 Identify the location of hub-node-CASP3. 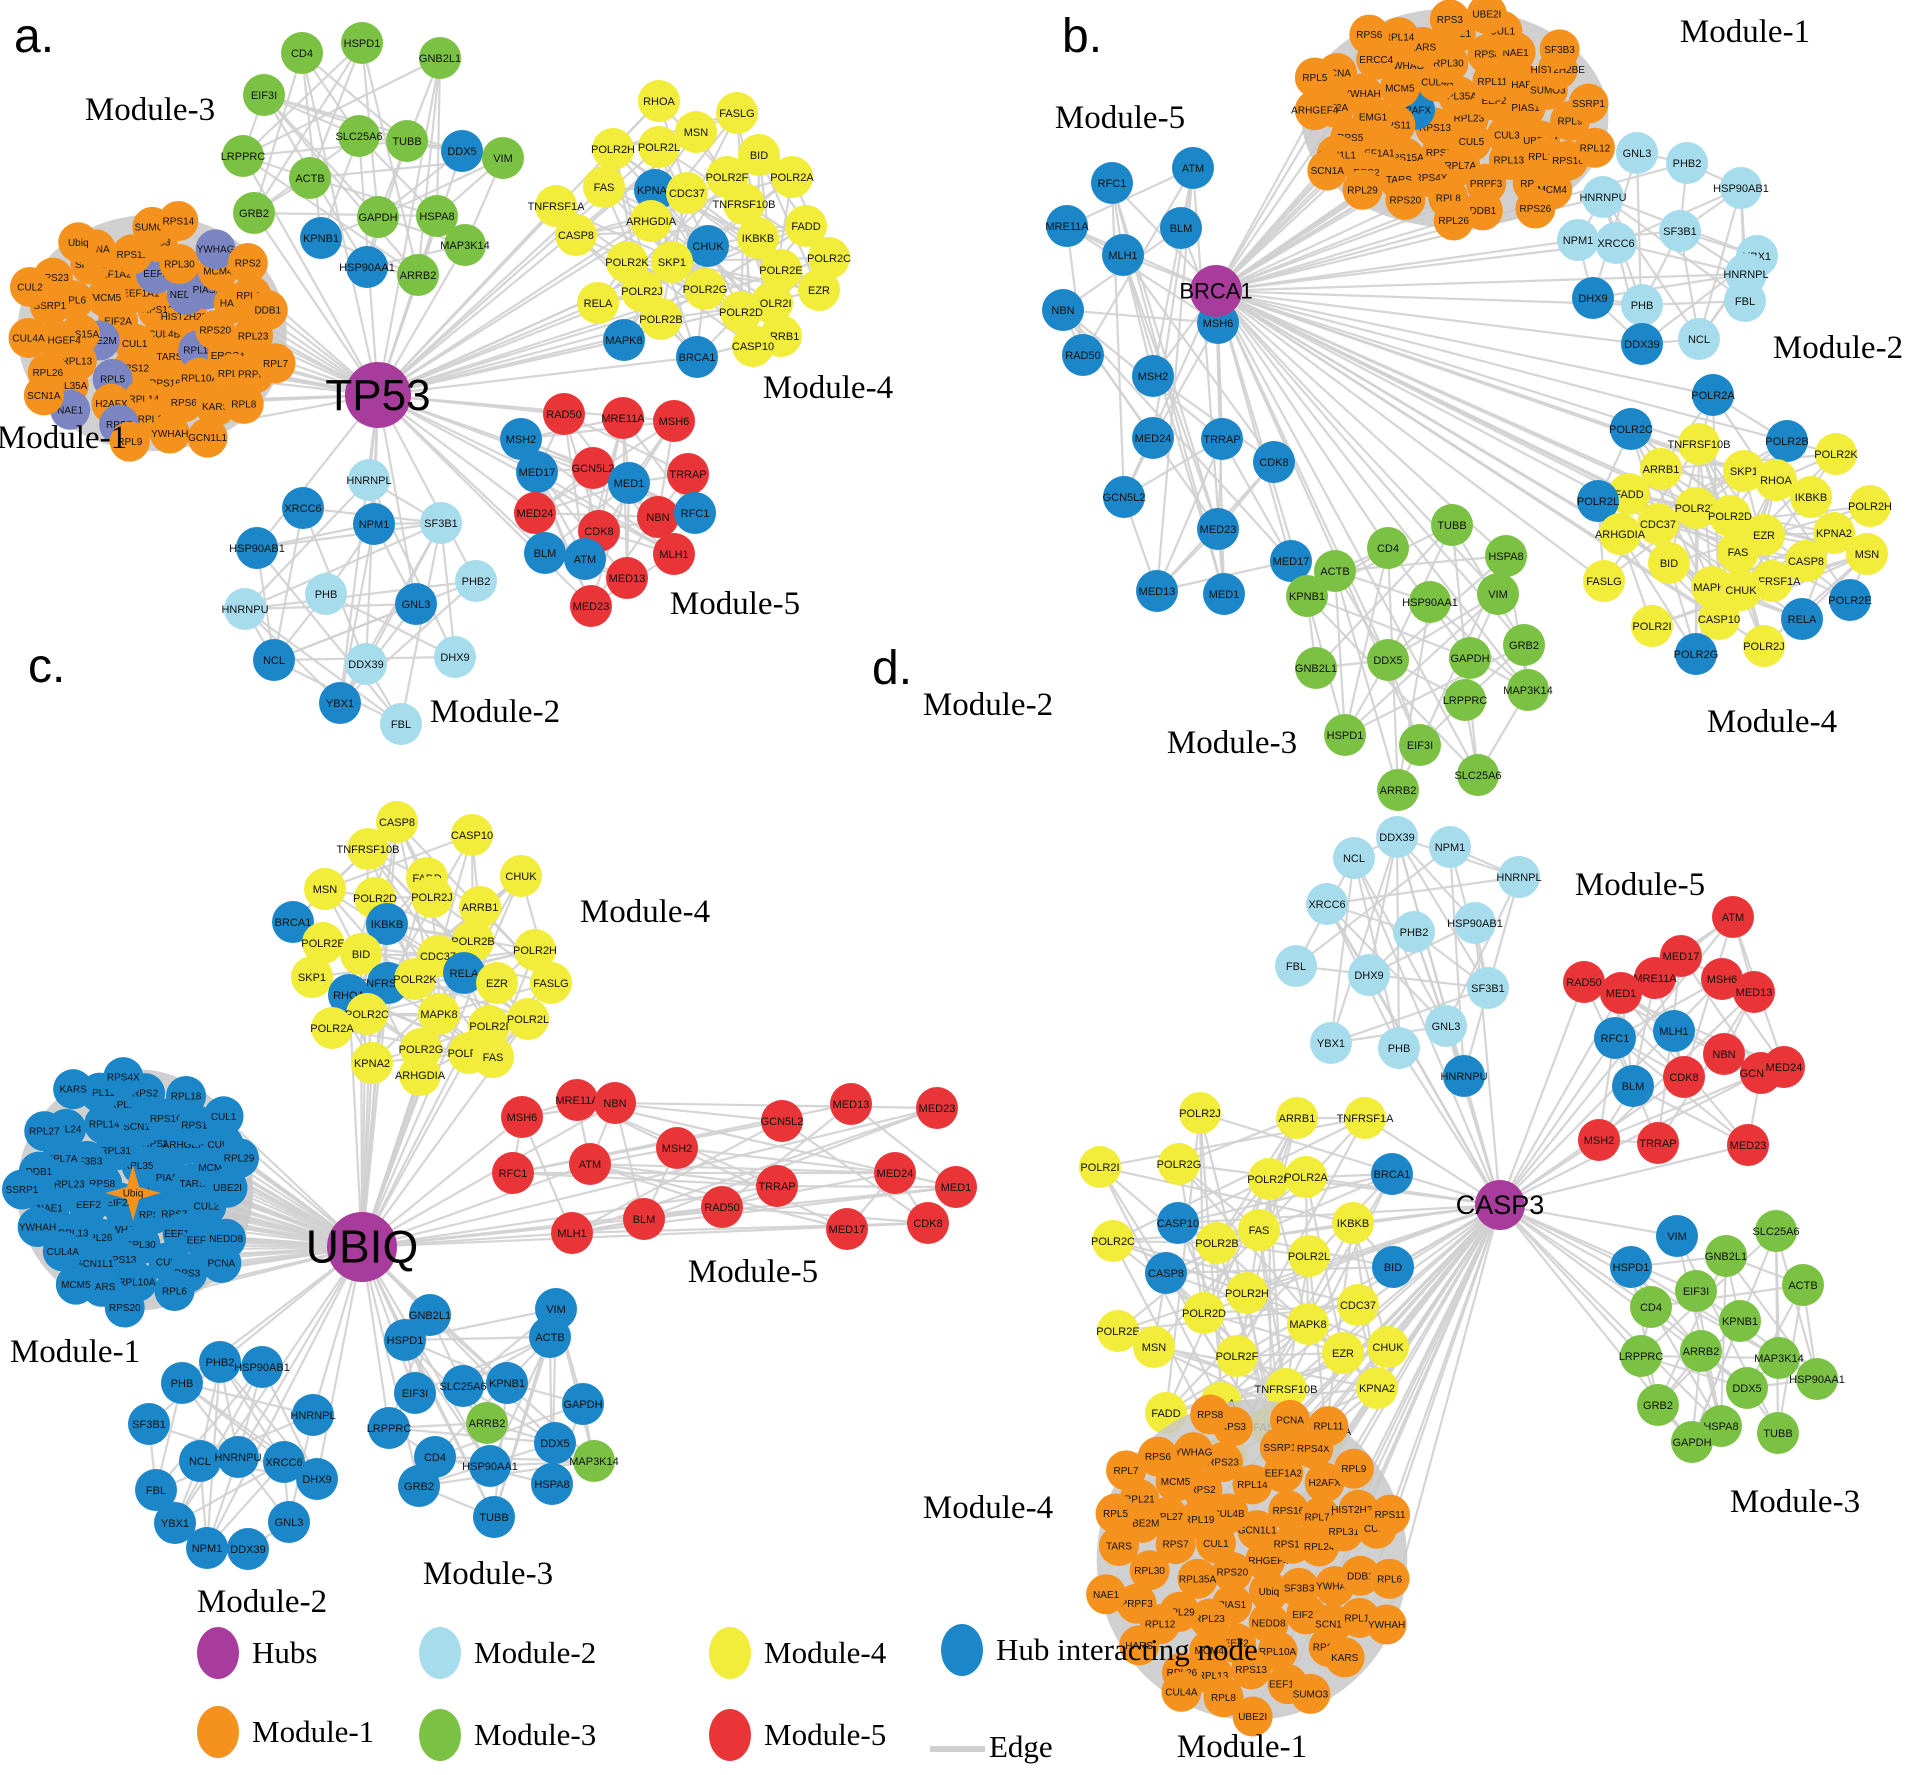
(1500, 1205).